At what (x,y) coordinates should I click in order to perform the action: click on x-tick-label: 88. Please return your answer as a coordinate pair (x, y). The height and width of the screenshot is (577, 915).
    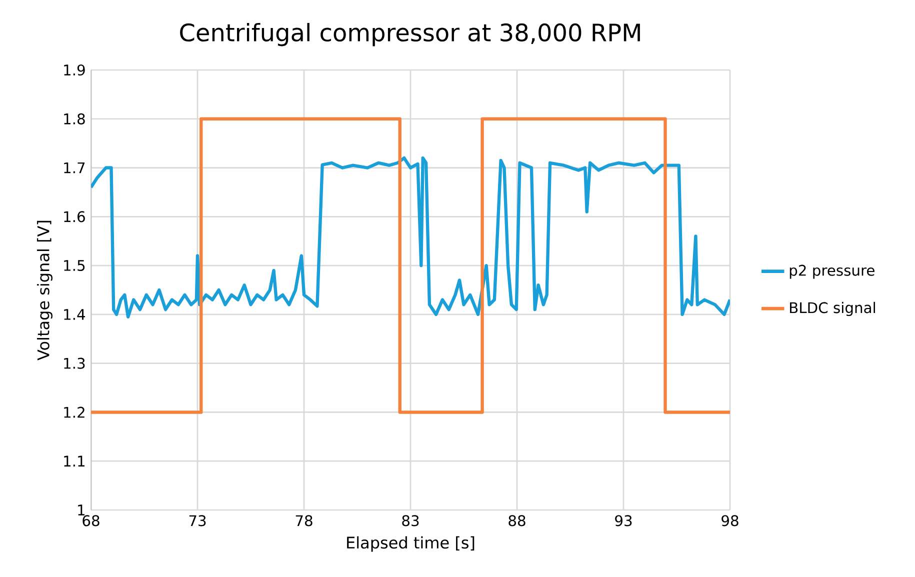
    Looking at the image, I should click on (517, 520).